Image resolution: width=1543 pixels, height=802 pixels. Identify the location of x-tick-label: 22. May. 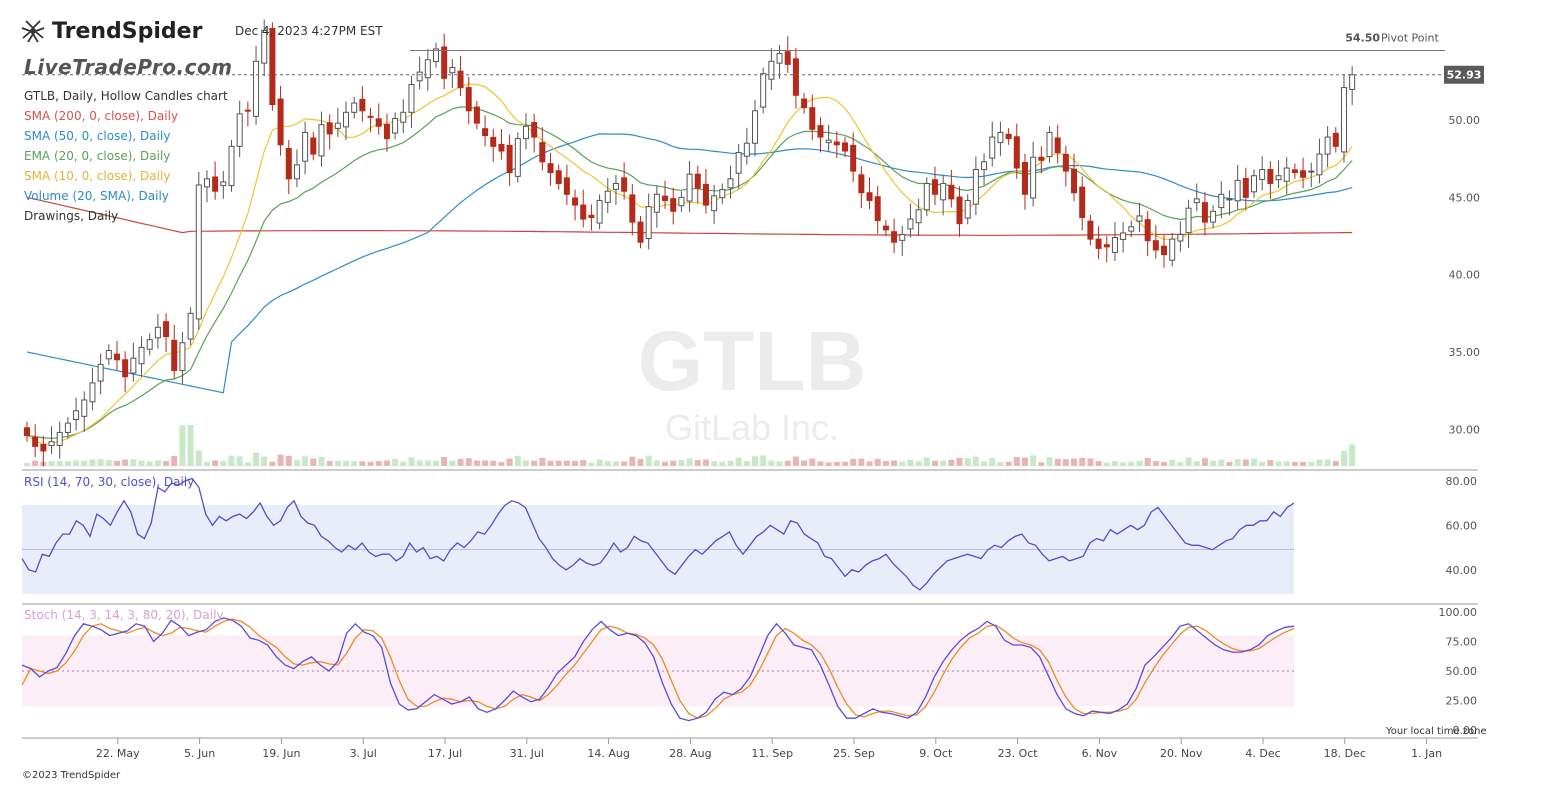
(118, 753).